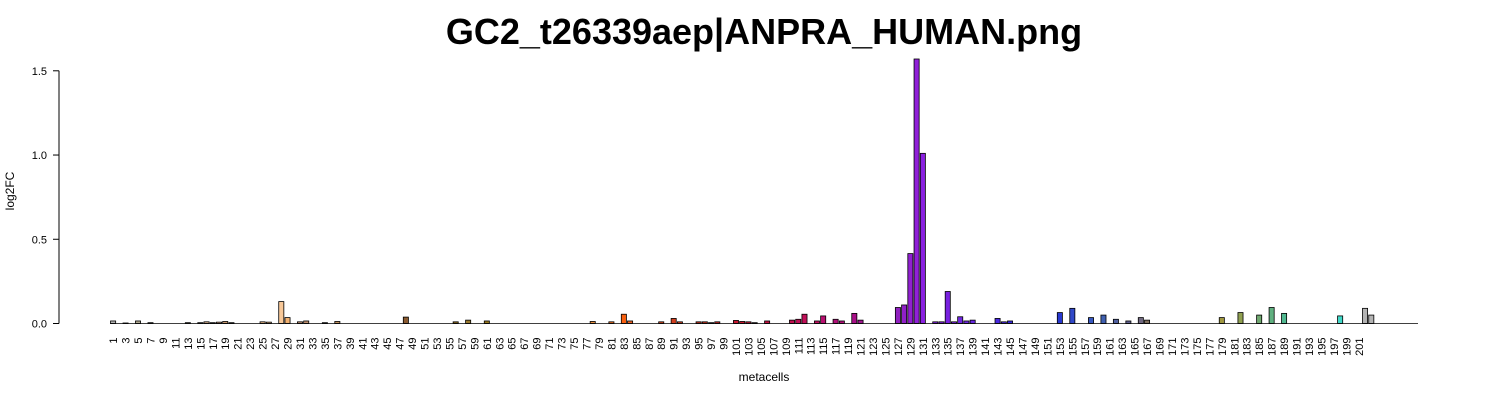 The height and width of the screenshot is (400, 1500). I want to click on x-tick-label: 69, so click(538, 344).